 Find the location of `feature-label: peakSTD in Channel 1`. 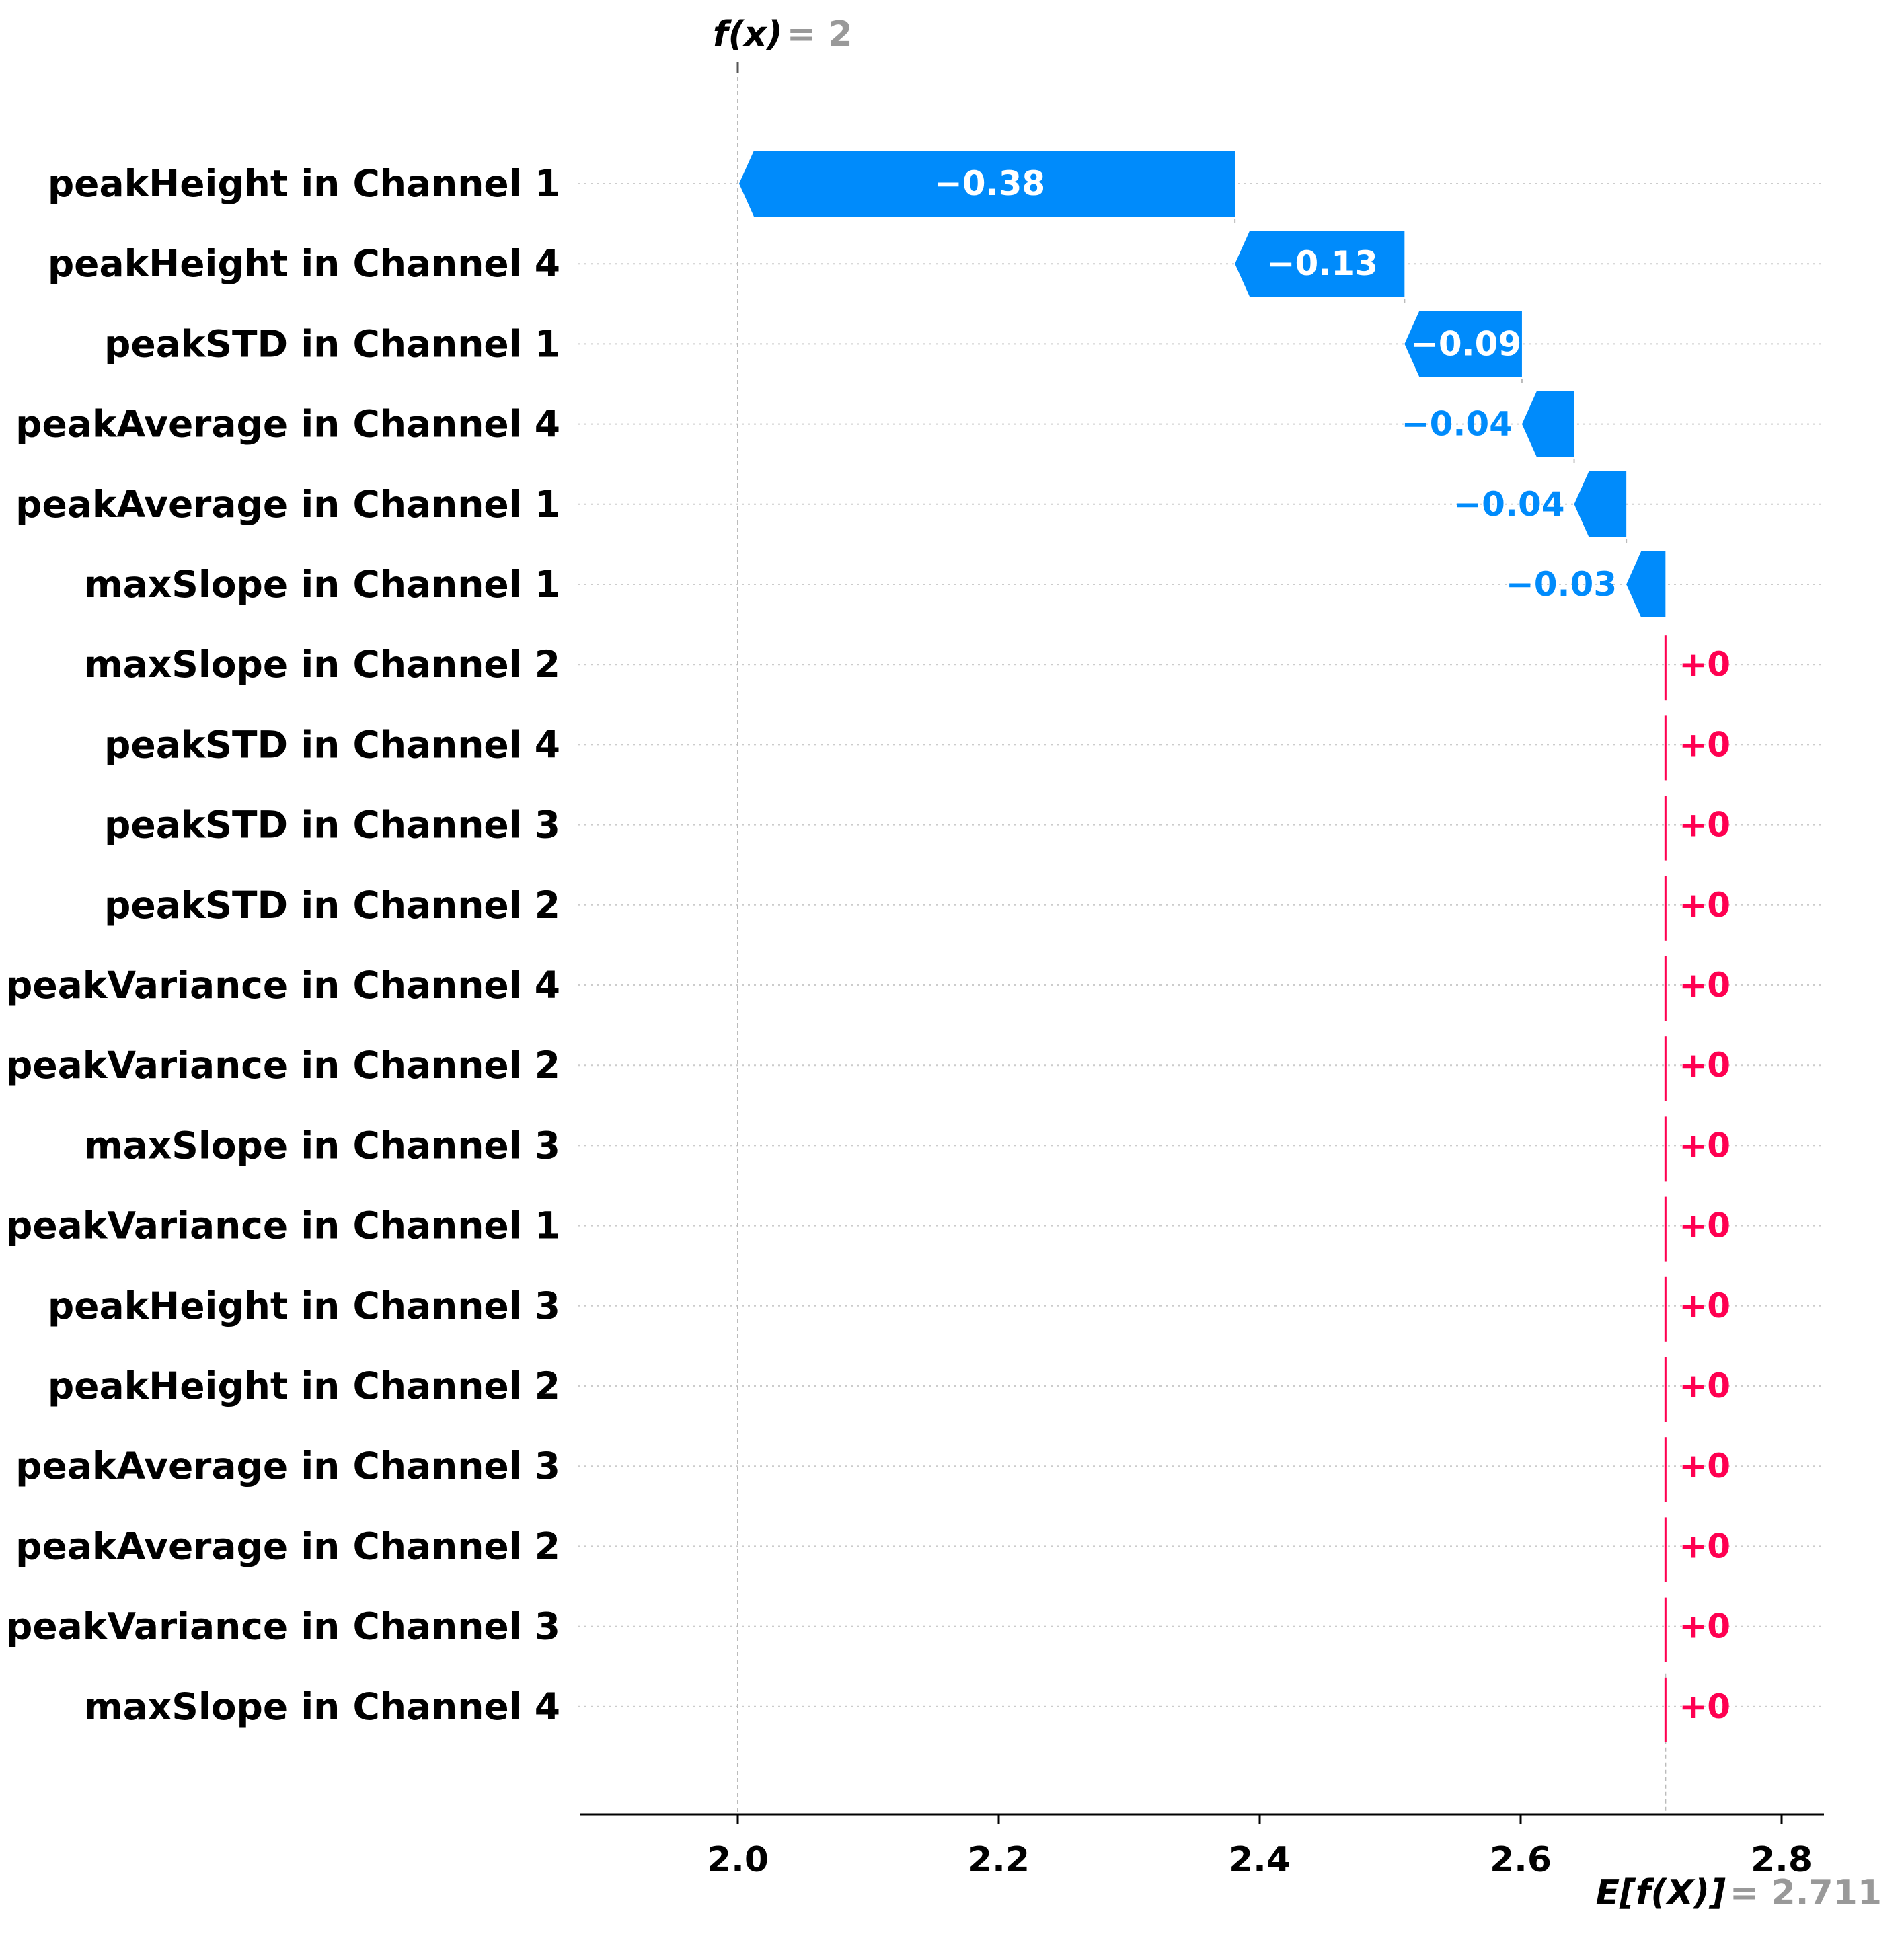

feature-label: peakSTD in Channel 1 is located at coordinates (332, 344).